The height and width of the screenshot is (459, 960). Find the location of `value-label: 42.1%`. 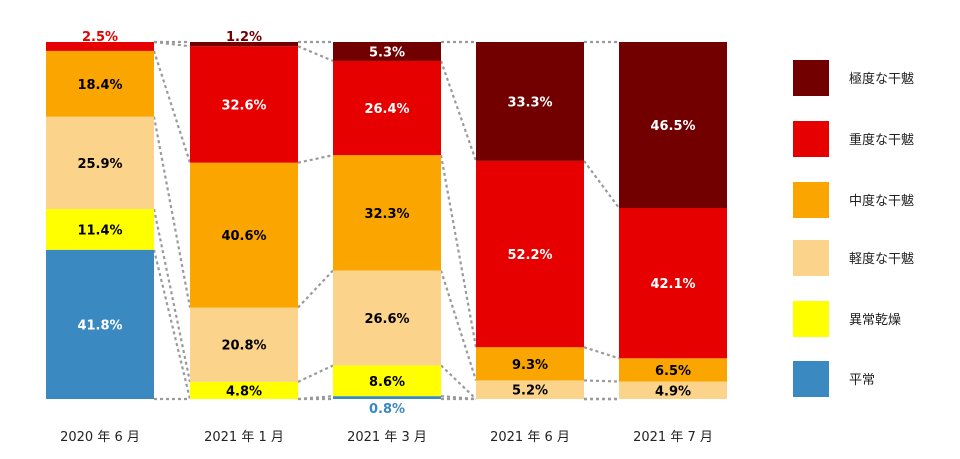

value-label: 42.1% is located at coordinates (672, 284).